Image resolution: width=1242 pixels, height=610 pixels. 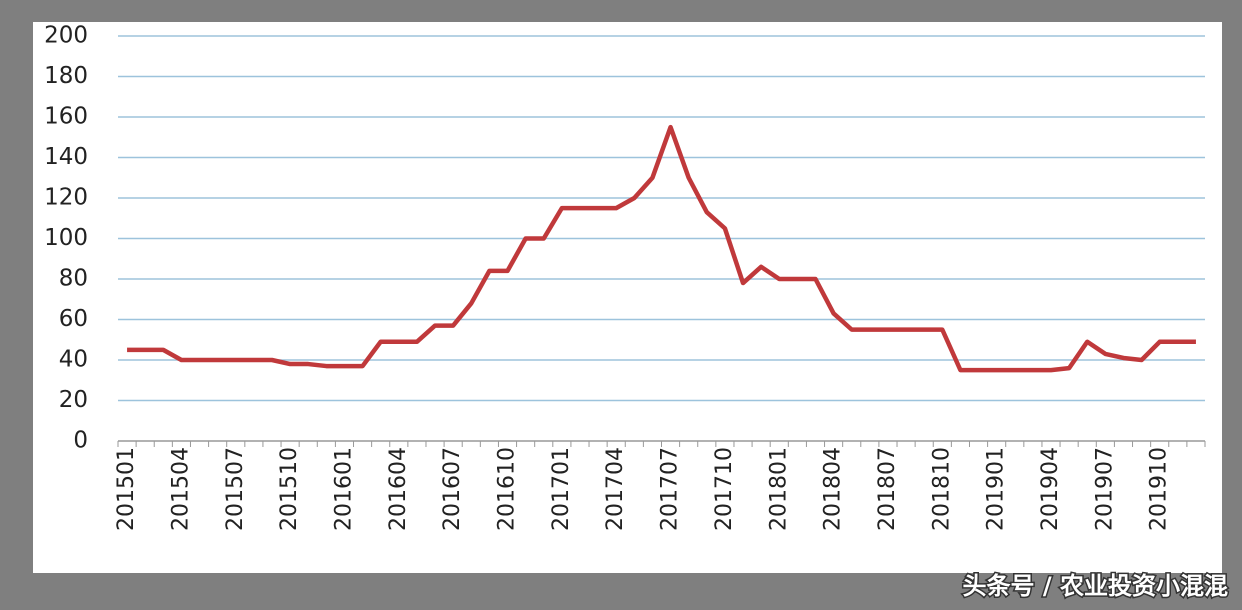 I want to click on x-tick-label: 201901, so click(x=996, y=489).